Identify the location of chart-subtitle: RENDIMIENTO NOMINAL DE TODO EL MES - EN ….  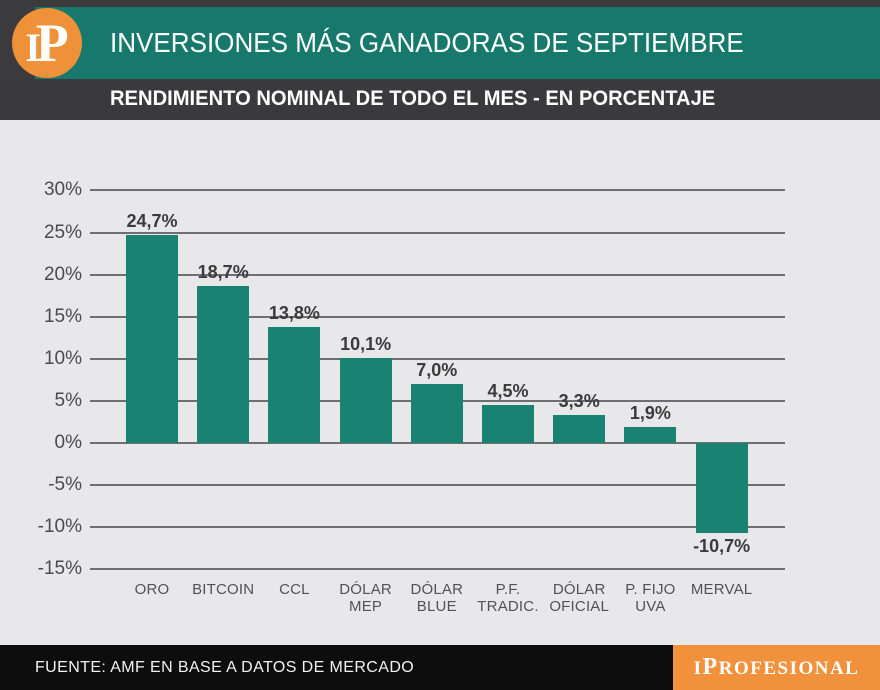
(413, 98).